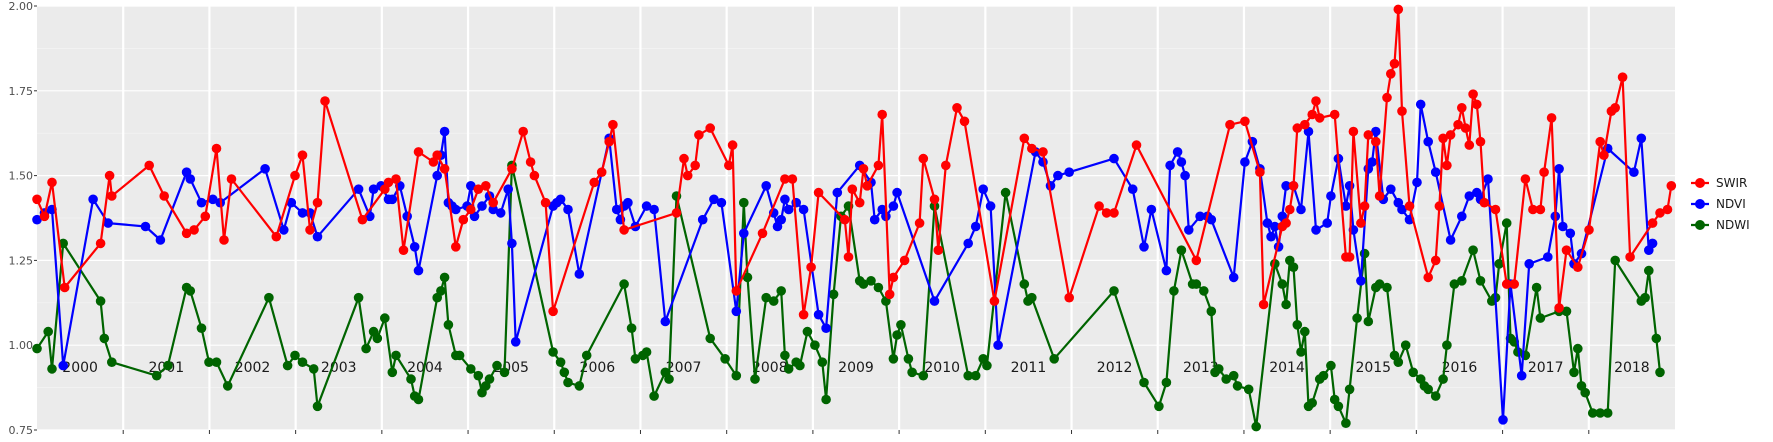 This screenshot has height=442, width=1773. What do you see at coordinates (1731, 204) in the screenshot?
I see `legend-label-ndvi: NDVI` at bounding box center [1731, 204].